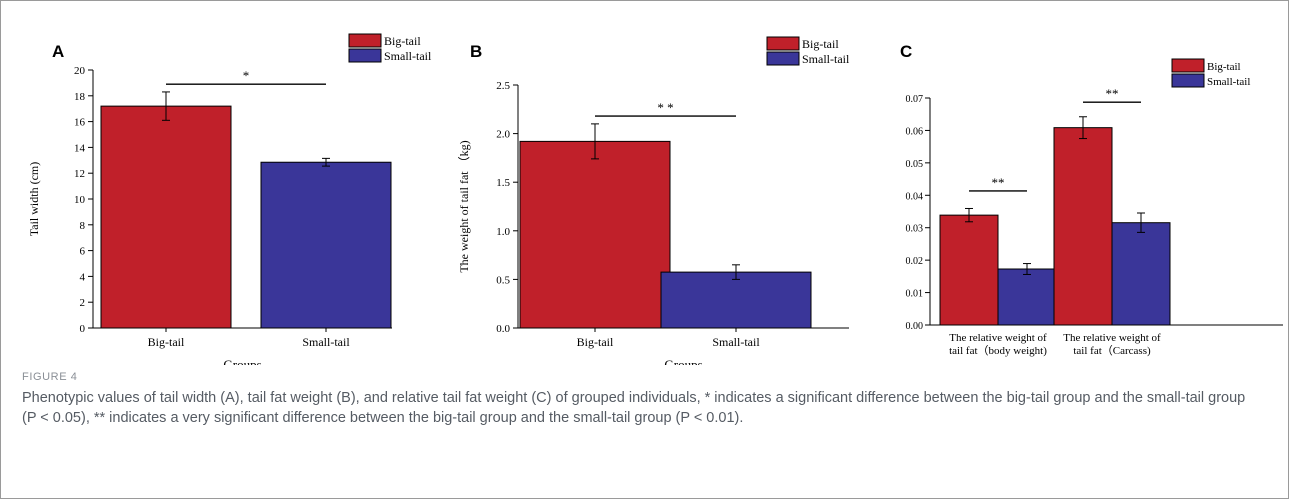 The width and height of the screenshot is (1291, 501). I want to click on panel-a-legend-label-1: Small-tail, so click(408, 56).